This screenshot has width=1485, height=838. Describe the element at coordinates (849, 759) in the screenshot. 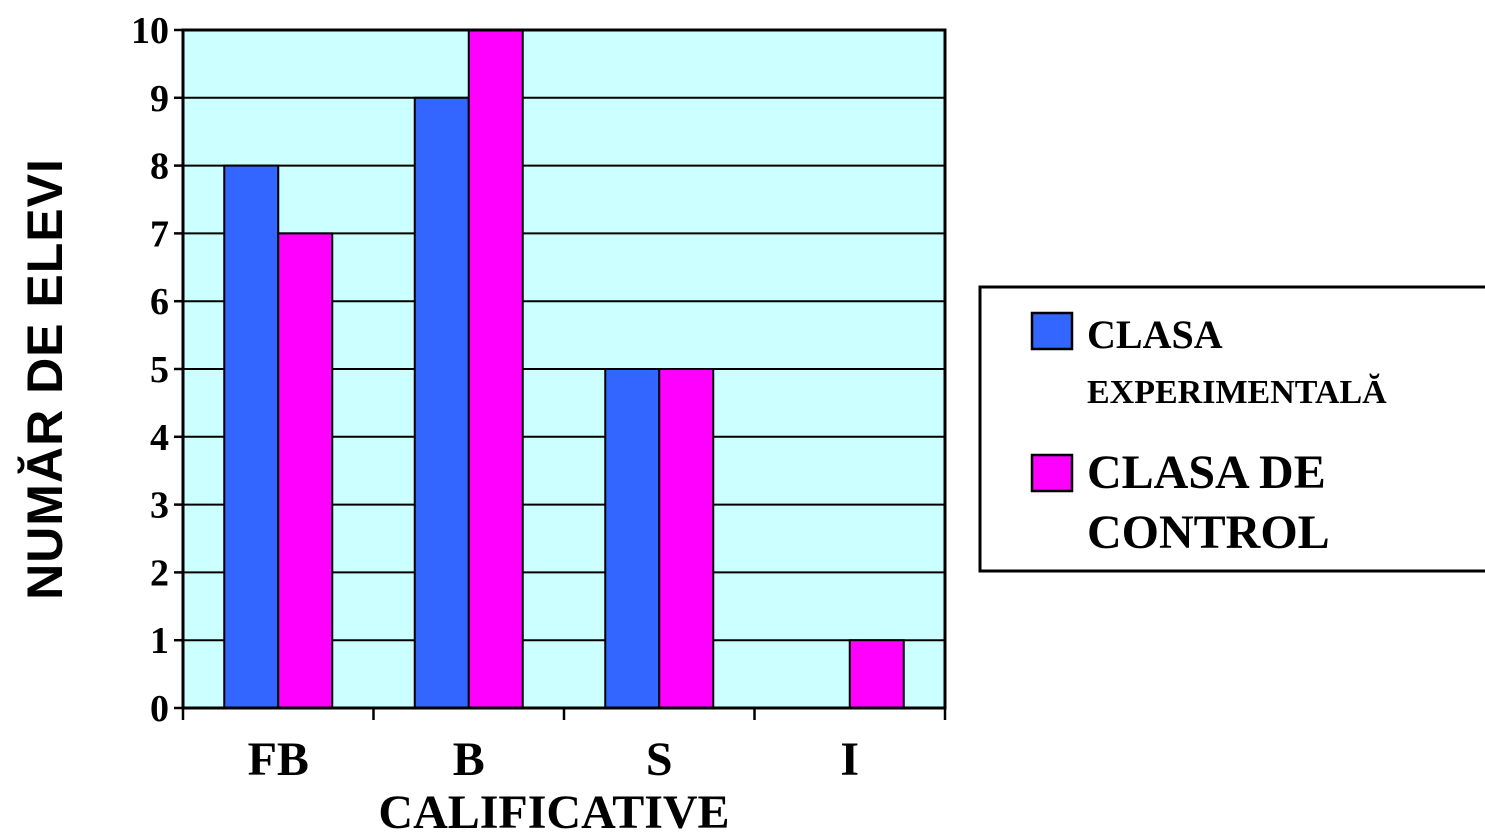

I see `x-tick-label-i: I` at that location.